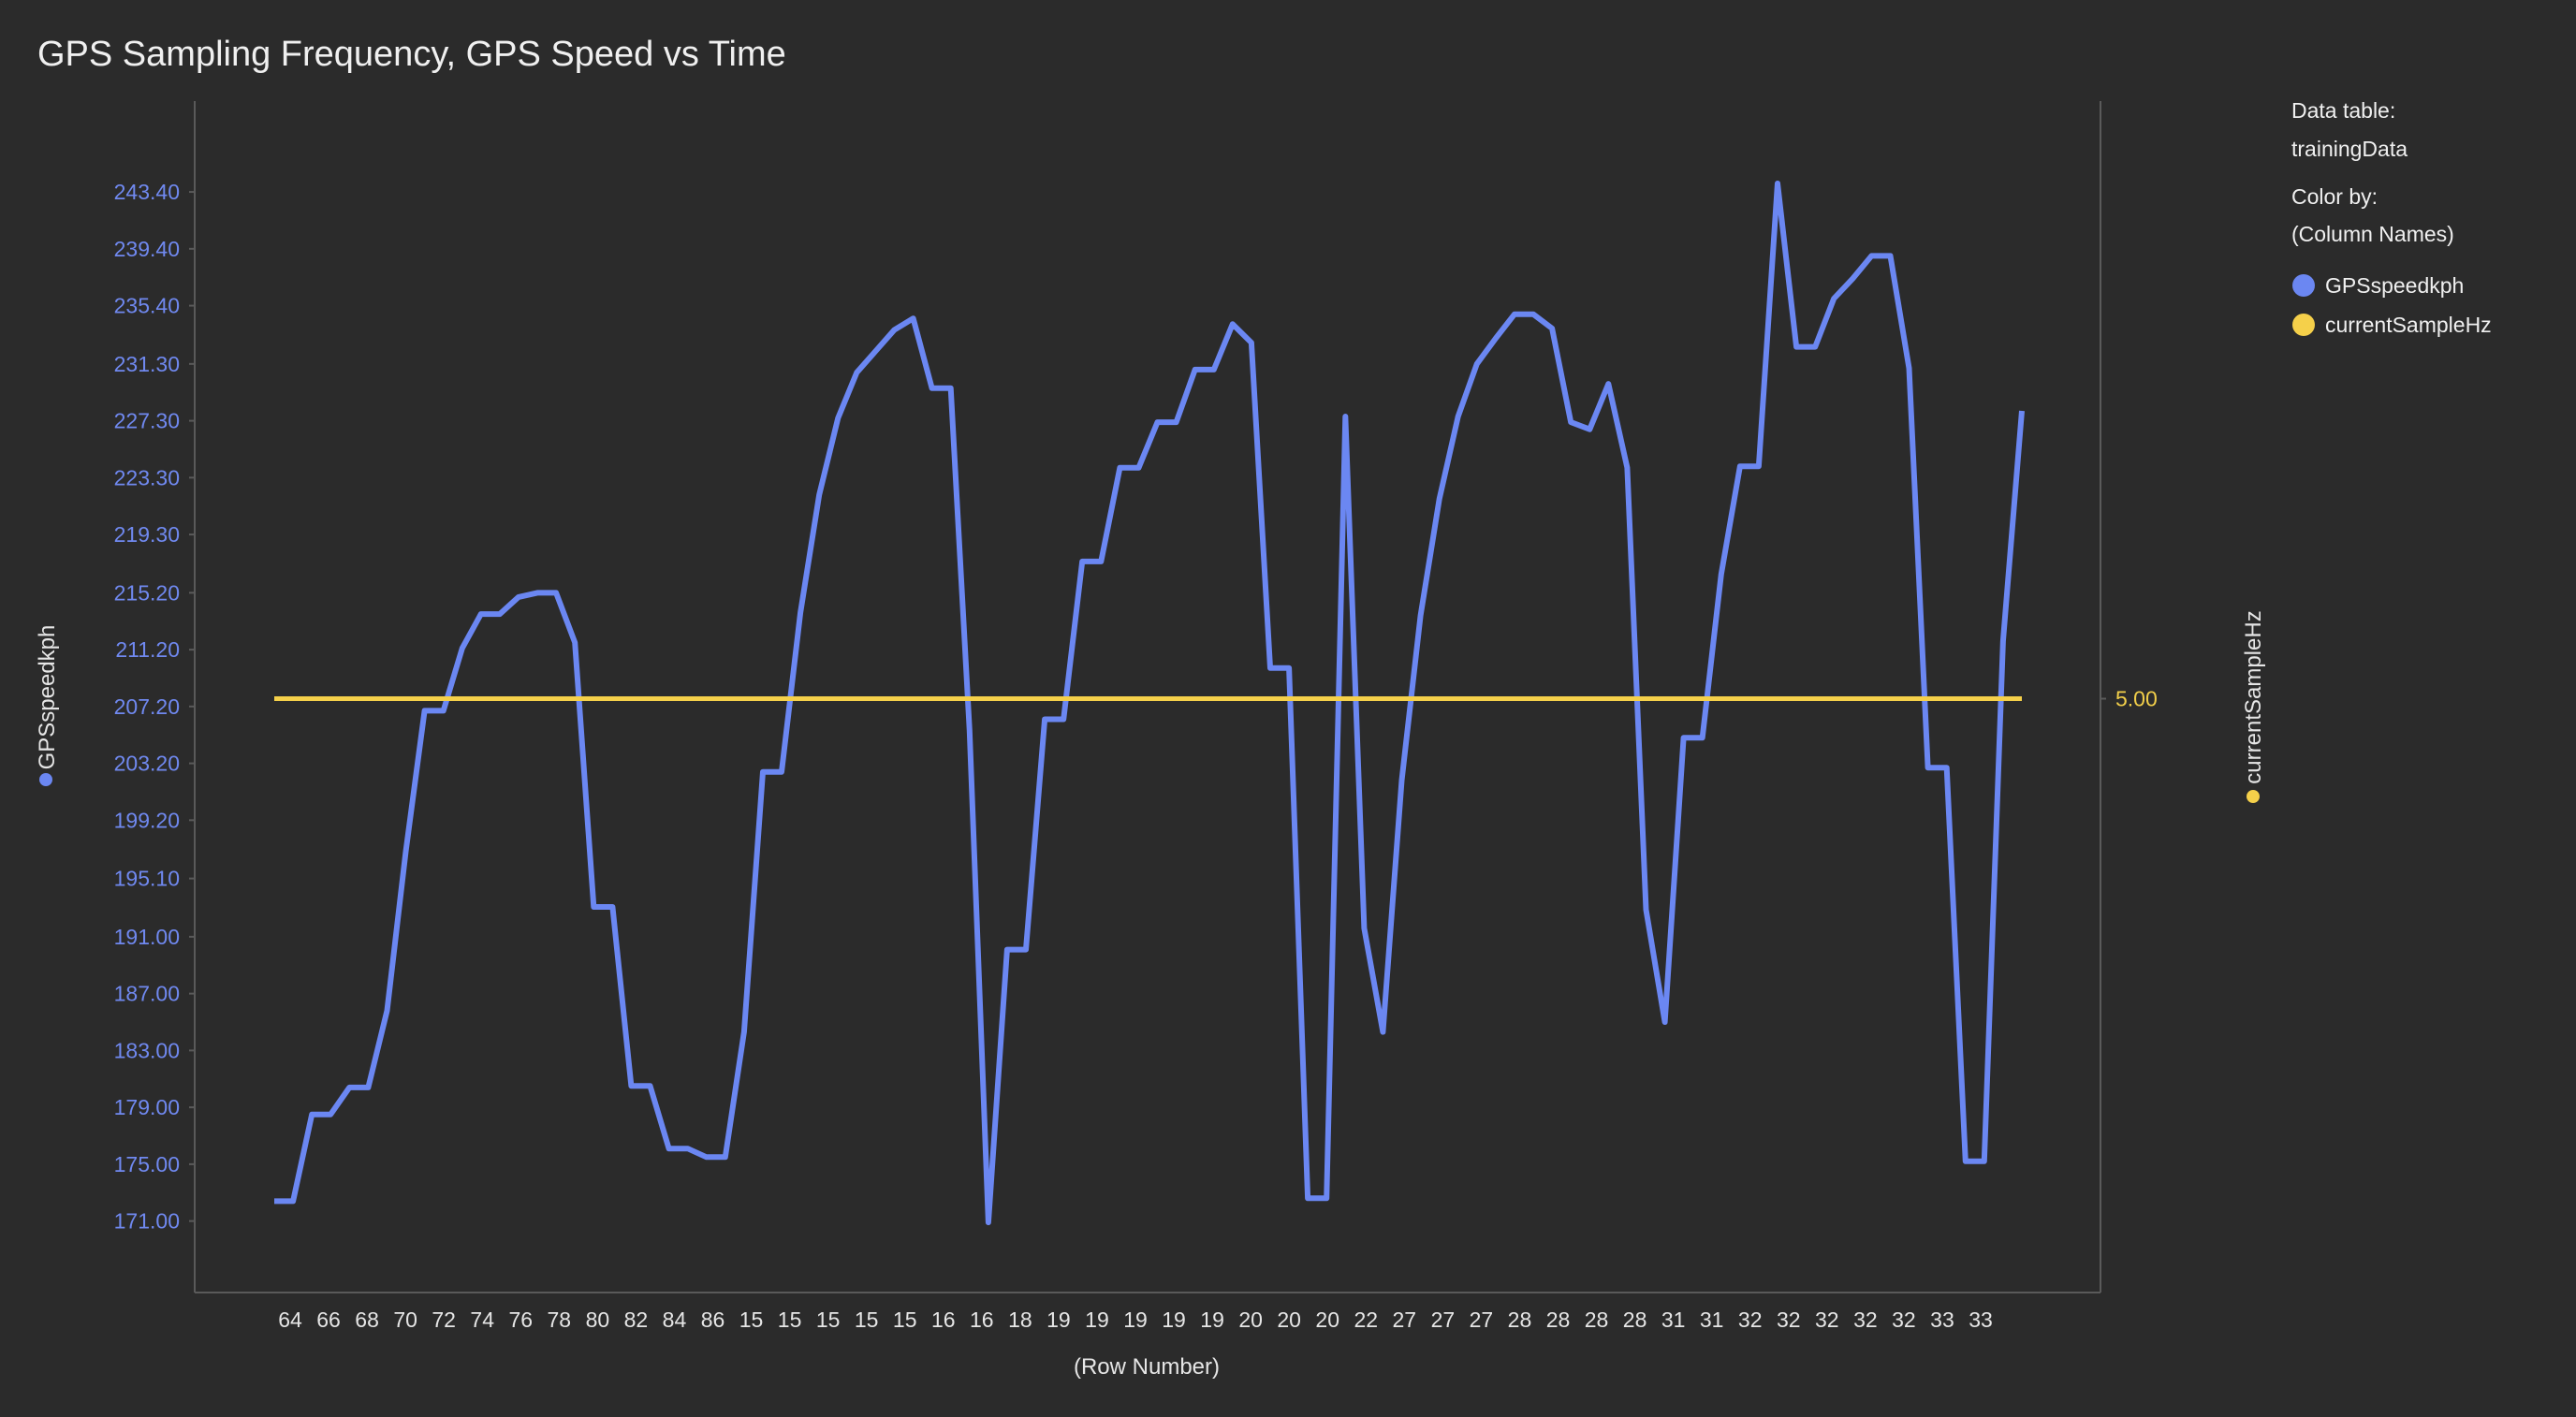 The width and height of the screenshot is (2576, 1417). Describe the element at coordinates (147, 249) in the screenshot. I see `left-y-tick-label: 239.40` at that location.